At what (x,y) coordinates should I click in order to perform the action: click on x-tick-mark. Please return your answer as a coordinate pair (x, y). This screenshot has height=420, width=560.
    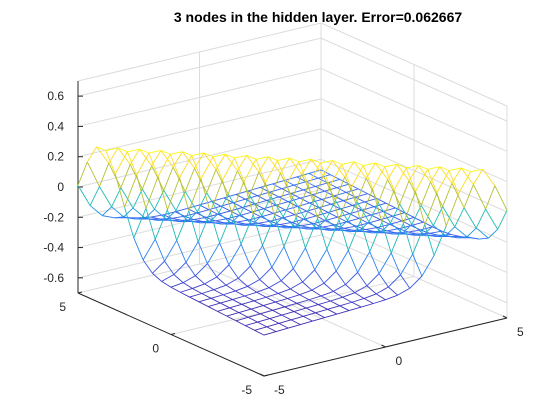
    Looking at the image, I should click on (262, 375).